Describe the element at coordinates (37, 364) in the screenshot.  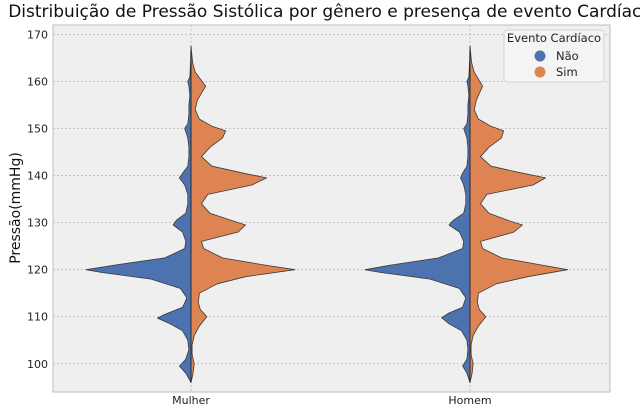
I see `y-tick-label: 100` at that location.